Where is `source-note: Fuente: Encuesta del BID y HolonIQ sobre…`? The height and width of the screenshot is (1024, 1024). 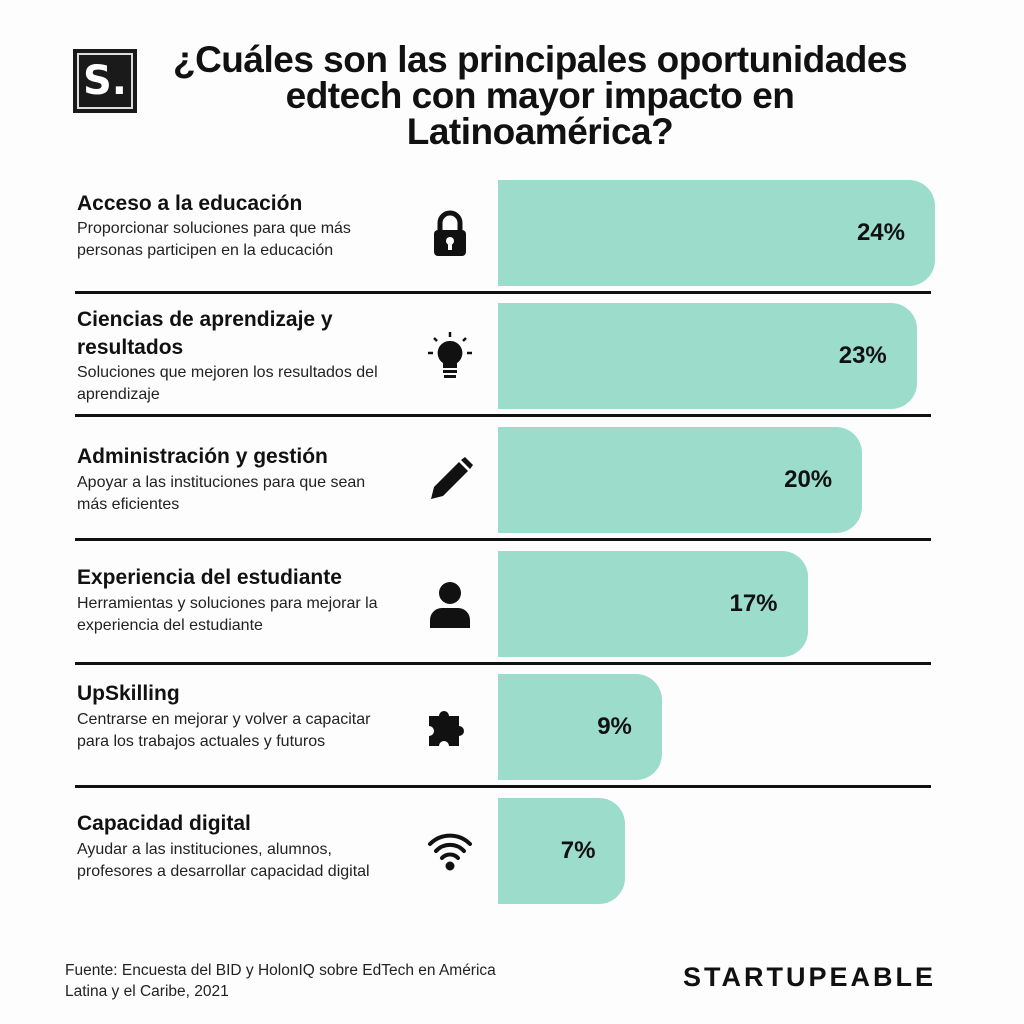 source-note: Fuente: Encuesta del BID y HolonIQ sobre… is located at coordinates (280, 981).